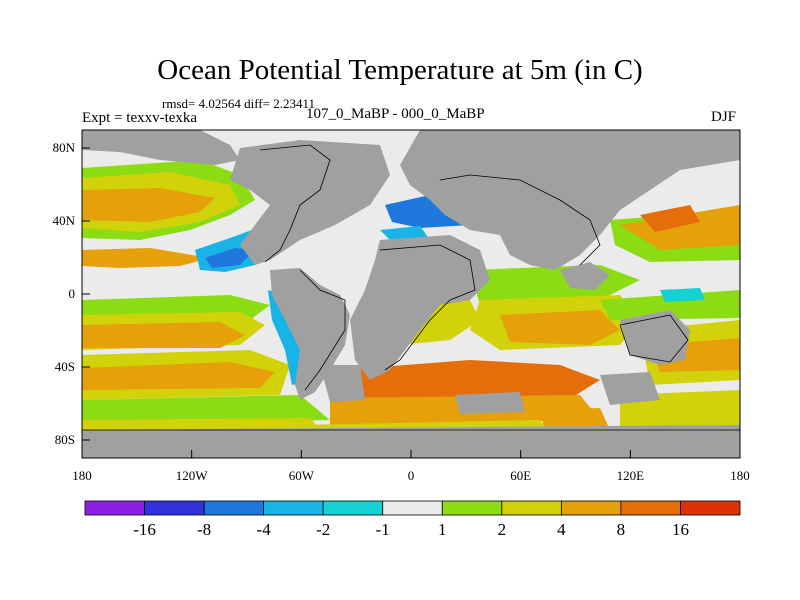  I want to click on y-tick-label: 80S, so click(65, 439).